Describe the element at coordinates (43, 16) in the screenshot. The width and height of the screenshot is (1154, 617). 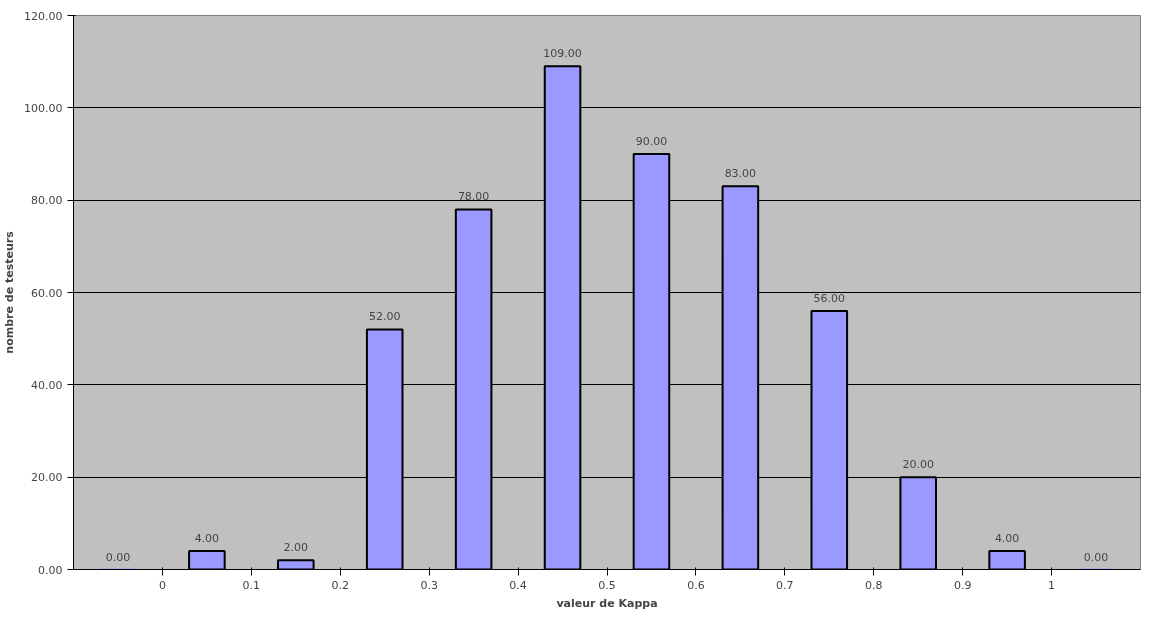
I see `y-tick-label: 120.00` at that location.